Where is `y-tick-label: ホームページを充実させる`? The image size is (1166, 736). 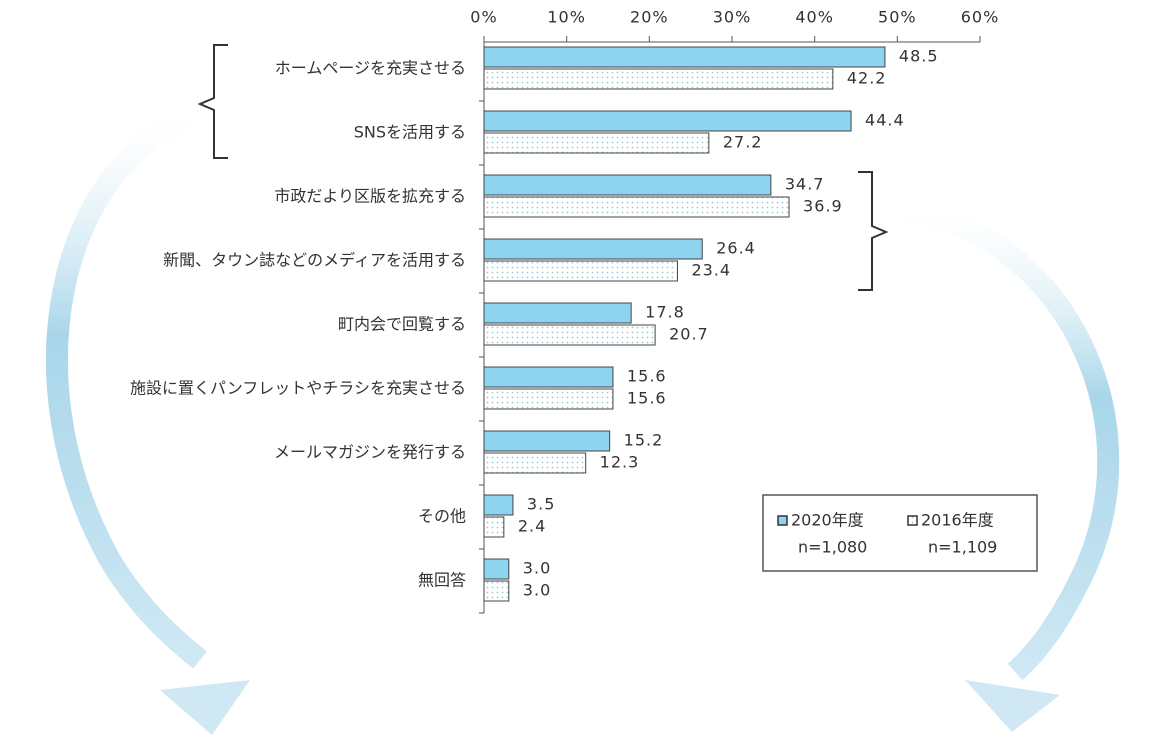 y-tick-label: ホームページを充実させる is located at coordinates (370, 68).